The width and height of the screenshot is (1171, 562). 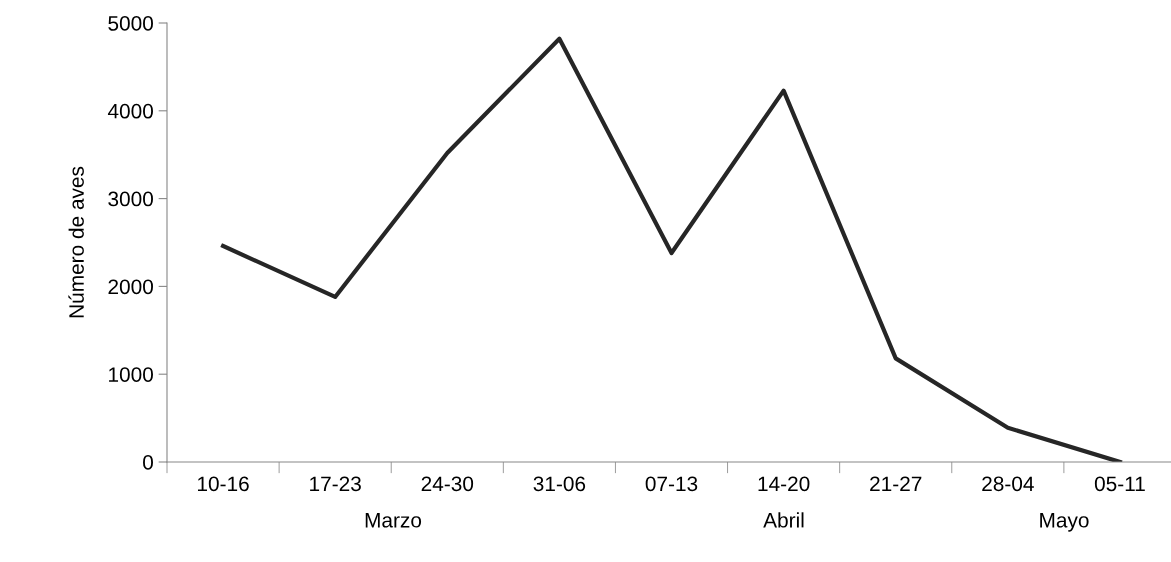 What do you see at coordinates (559, 484) in the screenshot?
I see `x-tick-label: 31-06` at bounding box center [559, 484].